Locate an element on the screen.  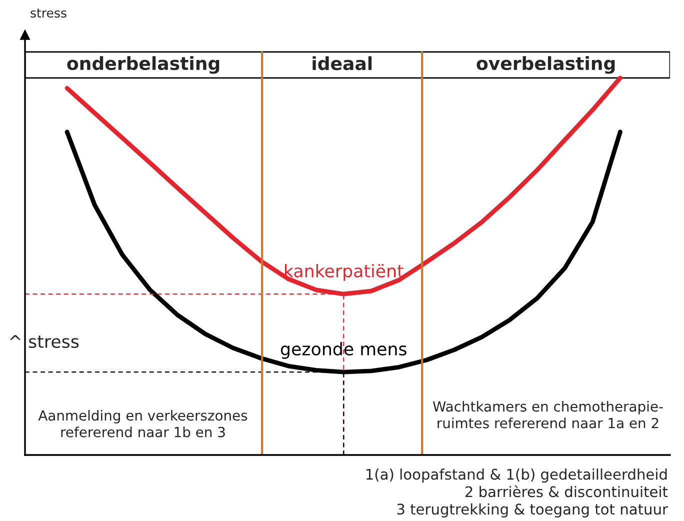
y-axis-title: stress is located at coordinates (48, 13).